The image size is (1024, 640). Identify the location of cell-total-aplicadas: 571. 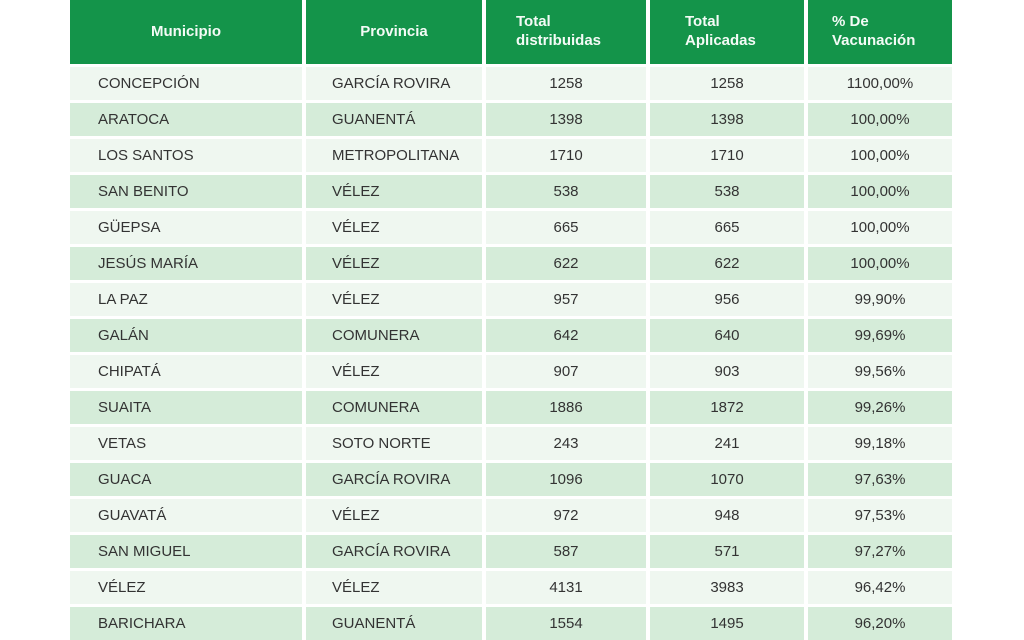
(727, 551).